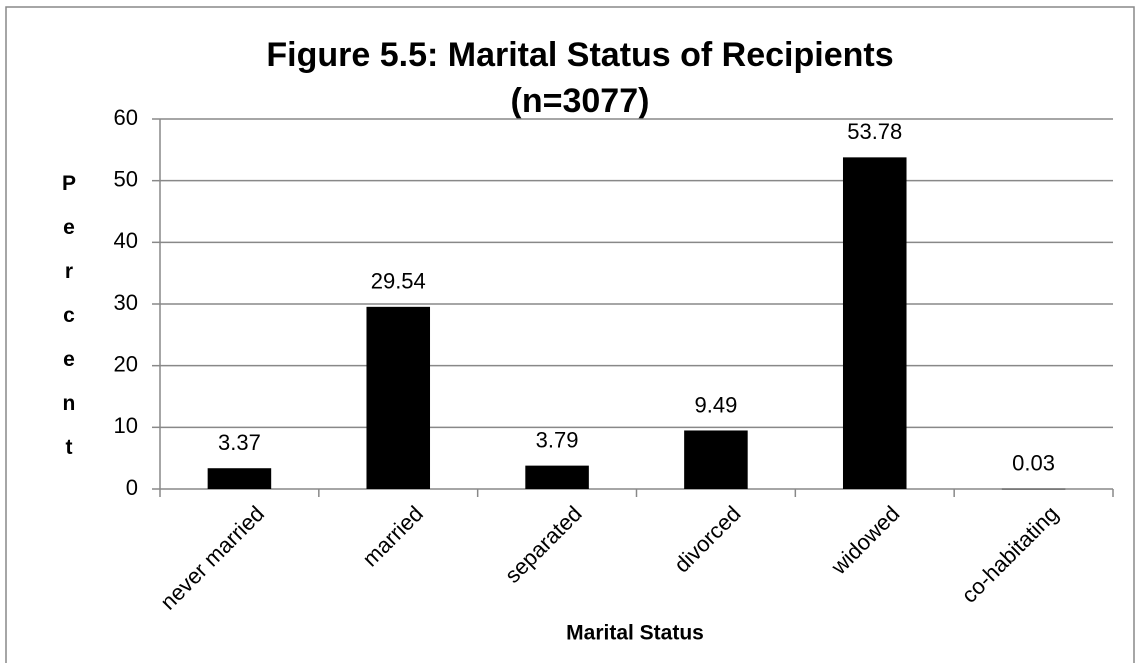 The image size is (1142, 663). I want to click on data-label: 0.03, so click(1033, 463).